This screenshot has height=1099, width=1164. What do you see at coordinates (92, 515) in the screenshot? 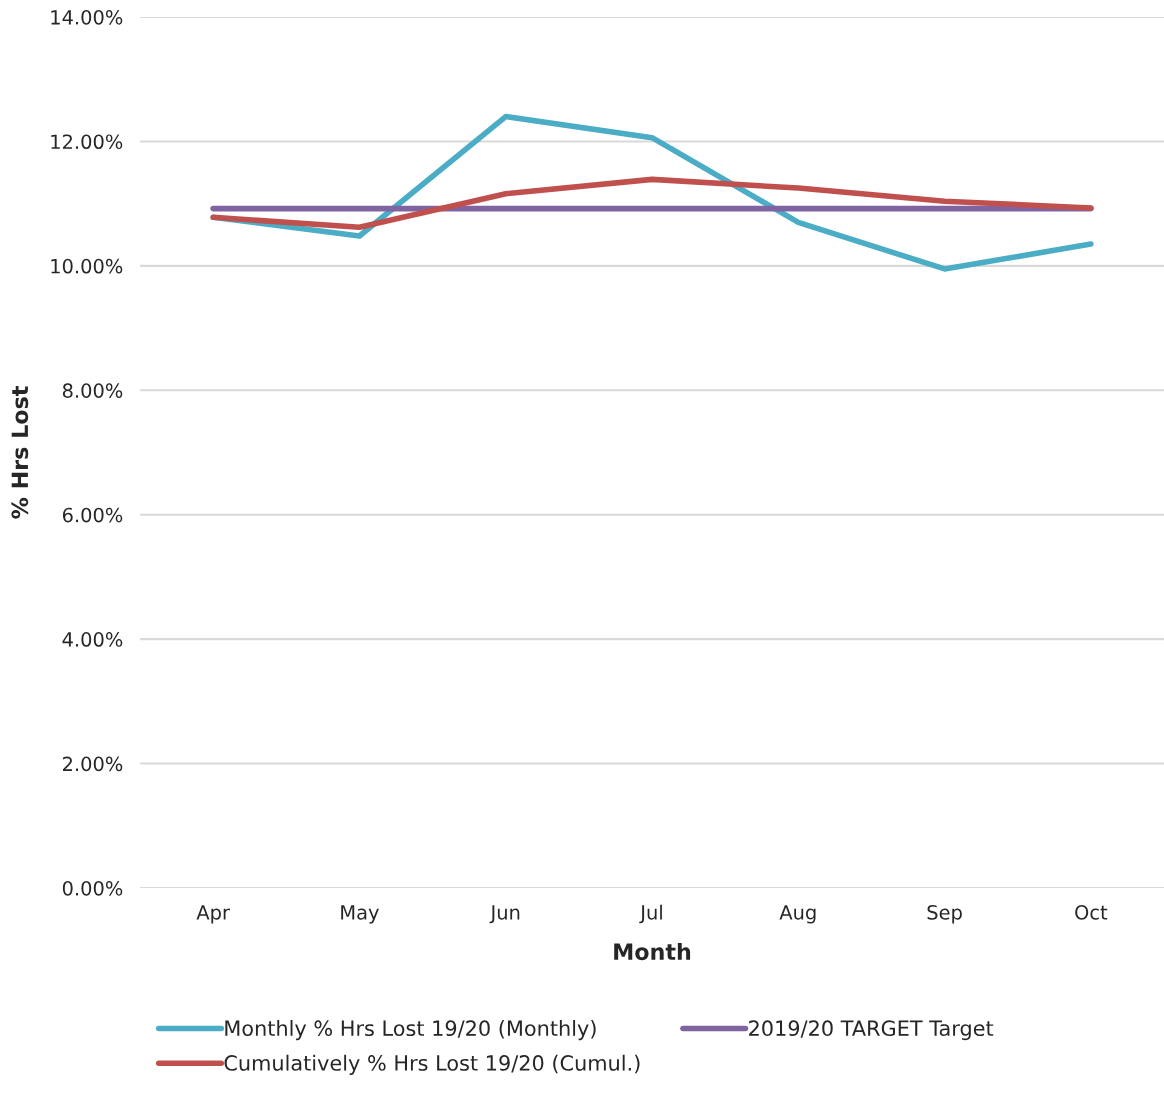
I see `y-tick-label: 6.00%` at bounding box center [92, 515].